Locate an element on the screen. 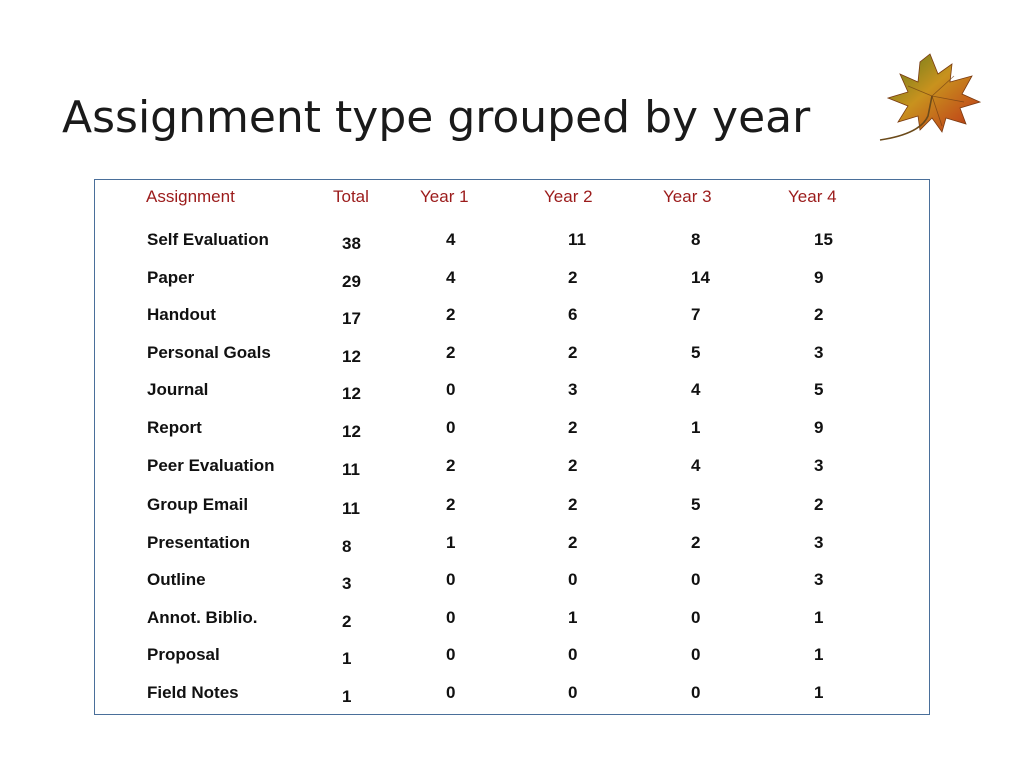 Image resolution: width=1024 pixels, height=768 pixels. maple-leaf-icon is located at coordinates (930, 97).